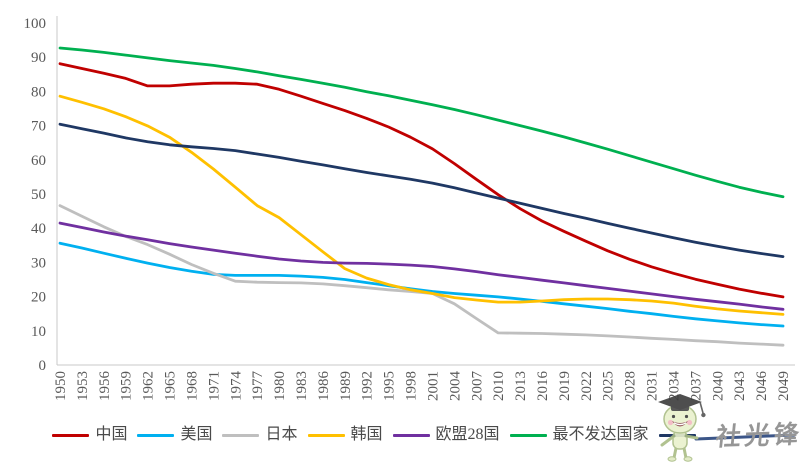 The width and height of the screenshot is (800, 469). What do you see at coordinates (587, 386) in the screenshot?
I see `x-tick-label: 2022` at bounding box center [587, 386].